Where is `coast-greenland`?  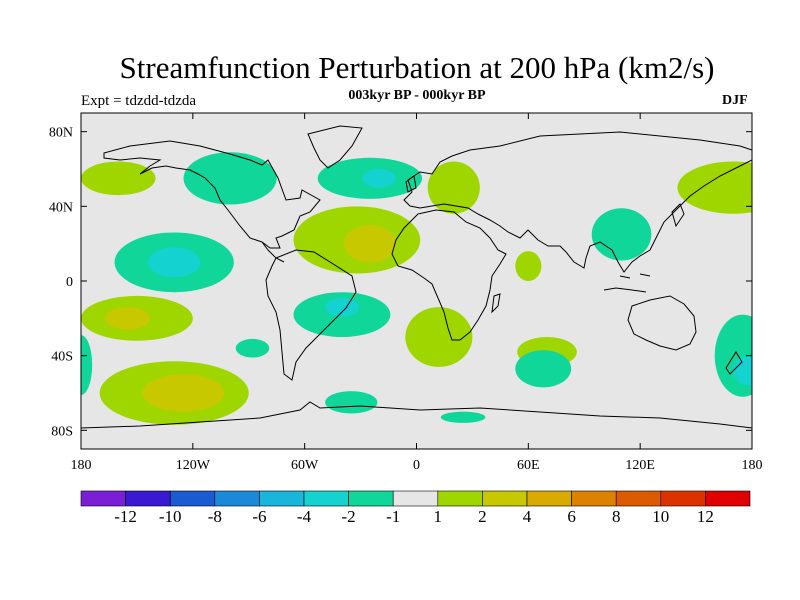 coast-greenland is located at coordinates (335, 147).